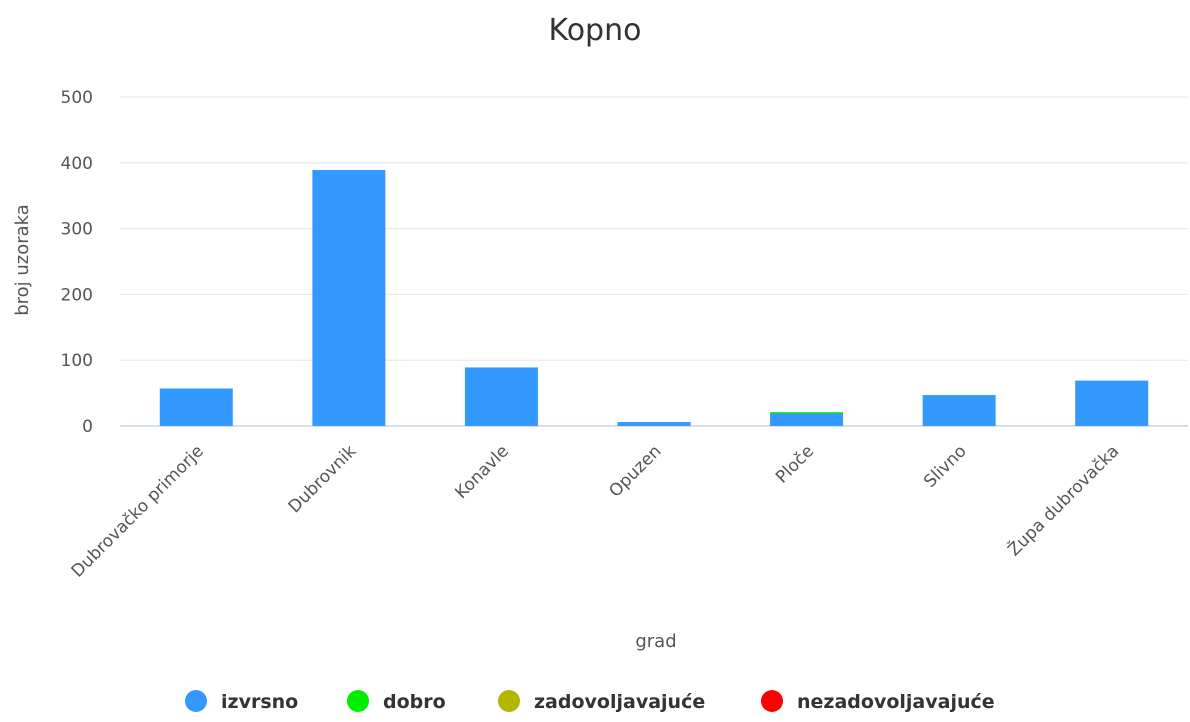 The image size is (1190, 722). What do you see at coordinates (259, 702) in the screenshot?
I see `legend-label: izvrsno` at bounding box center [259, 702].